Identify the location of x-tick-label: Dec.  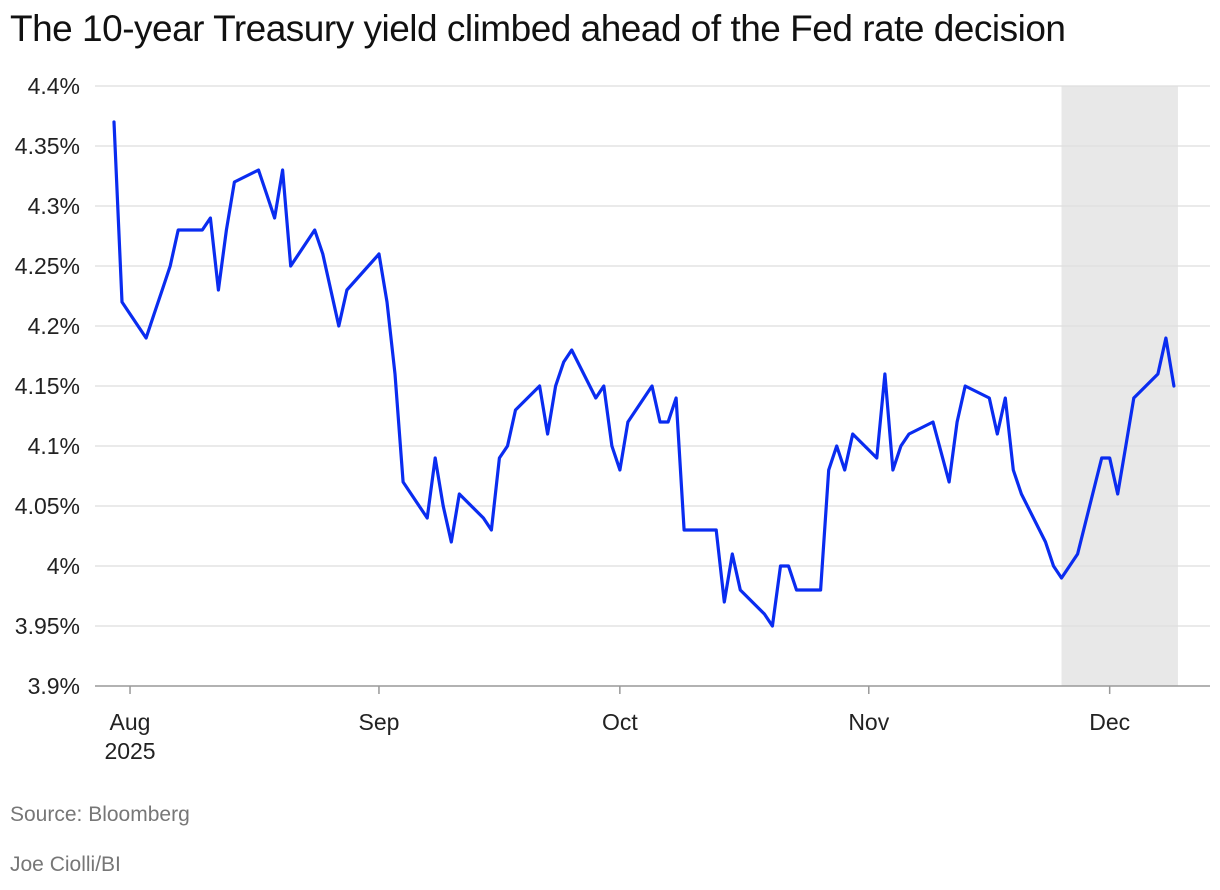
(1109, 722).